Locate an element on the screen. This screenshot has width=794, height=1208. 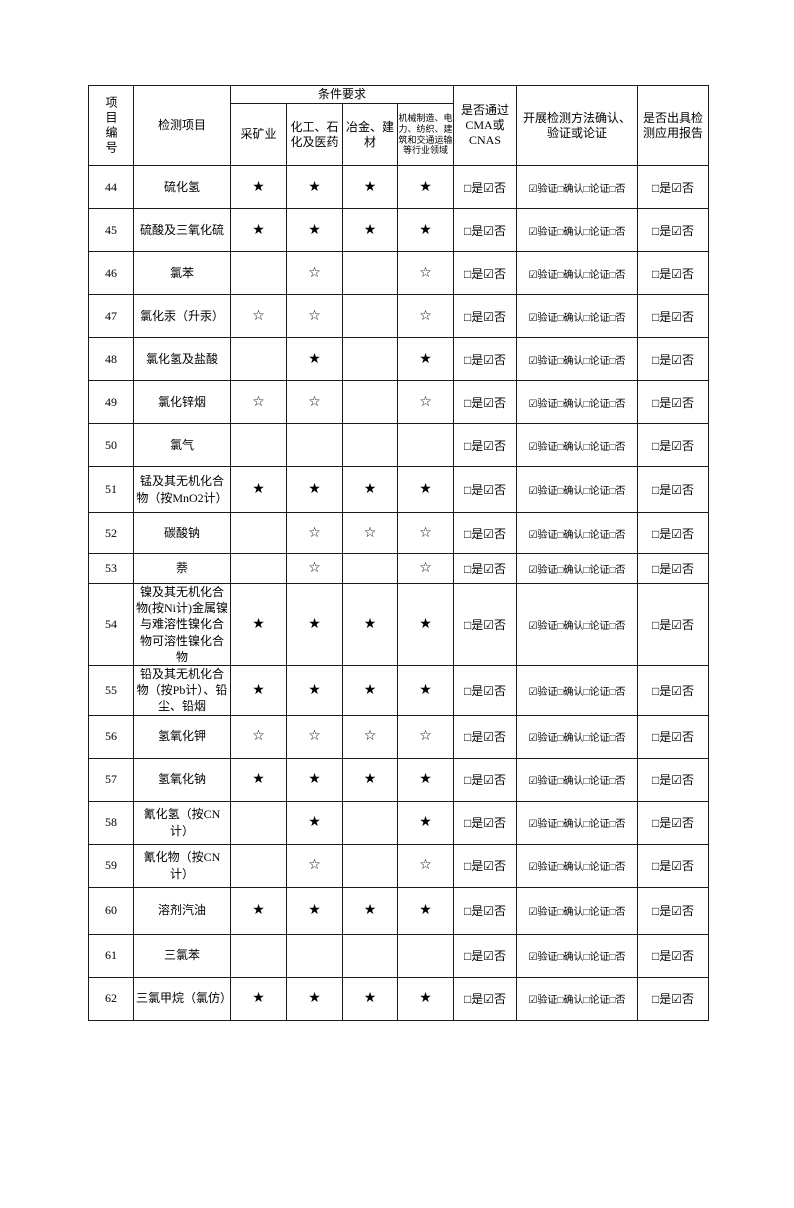
item-name-cell: 氯气 is located at coordinates (182, 445).